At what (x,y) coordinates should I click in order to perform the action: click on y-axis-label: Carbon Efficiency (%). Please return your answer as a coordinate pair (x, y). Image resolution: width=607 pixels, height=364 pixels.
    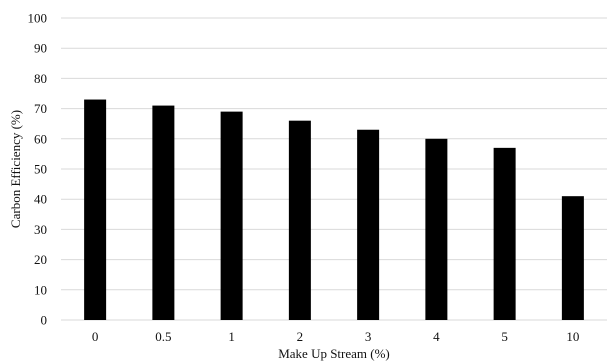
    Looking at the image, I should click on (15, 169).